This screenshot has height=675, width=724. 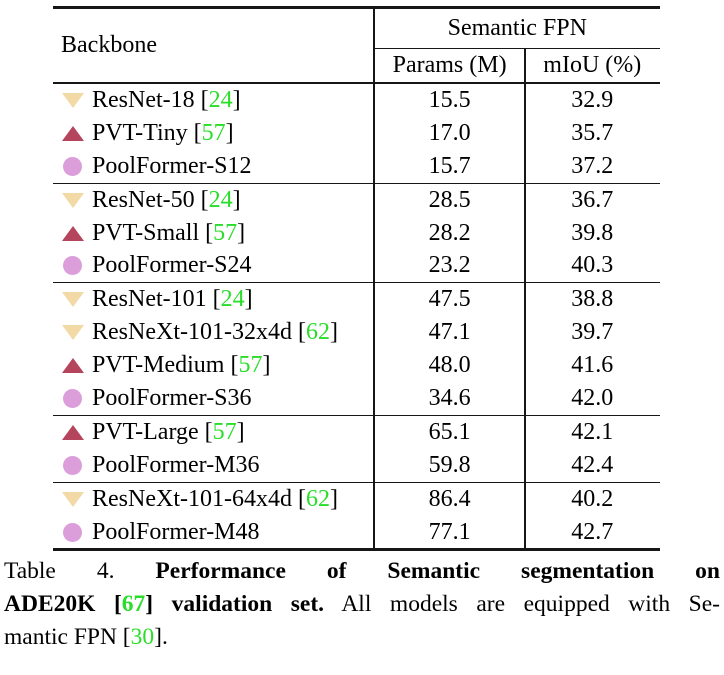 I want to click on backbone-label: PoolFormer-M36, so click(x=176, y=464).